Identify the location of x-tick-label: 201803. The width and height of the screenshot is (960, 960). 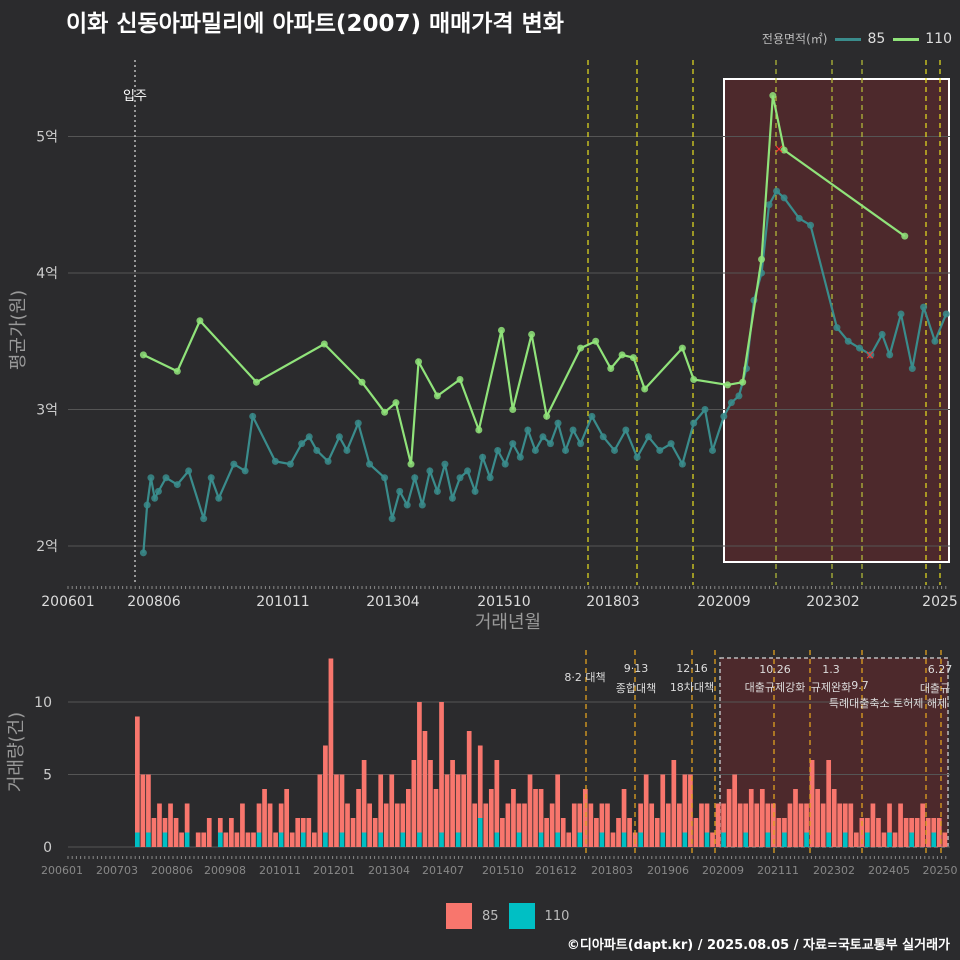
(612, 602).